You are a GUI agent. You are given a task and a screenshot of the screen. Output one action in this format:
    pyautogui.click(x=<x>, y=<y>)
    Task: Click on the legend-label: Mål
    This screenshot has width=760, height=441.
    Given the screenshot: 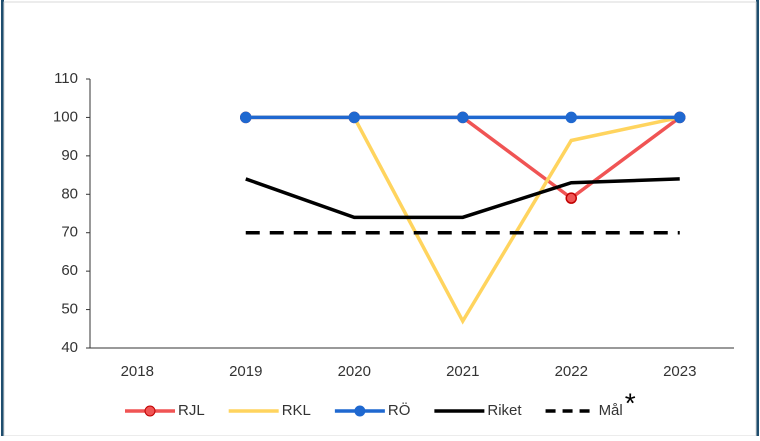 What is the action you would take?
    pyautogui.click(x=611, y=410)
    